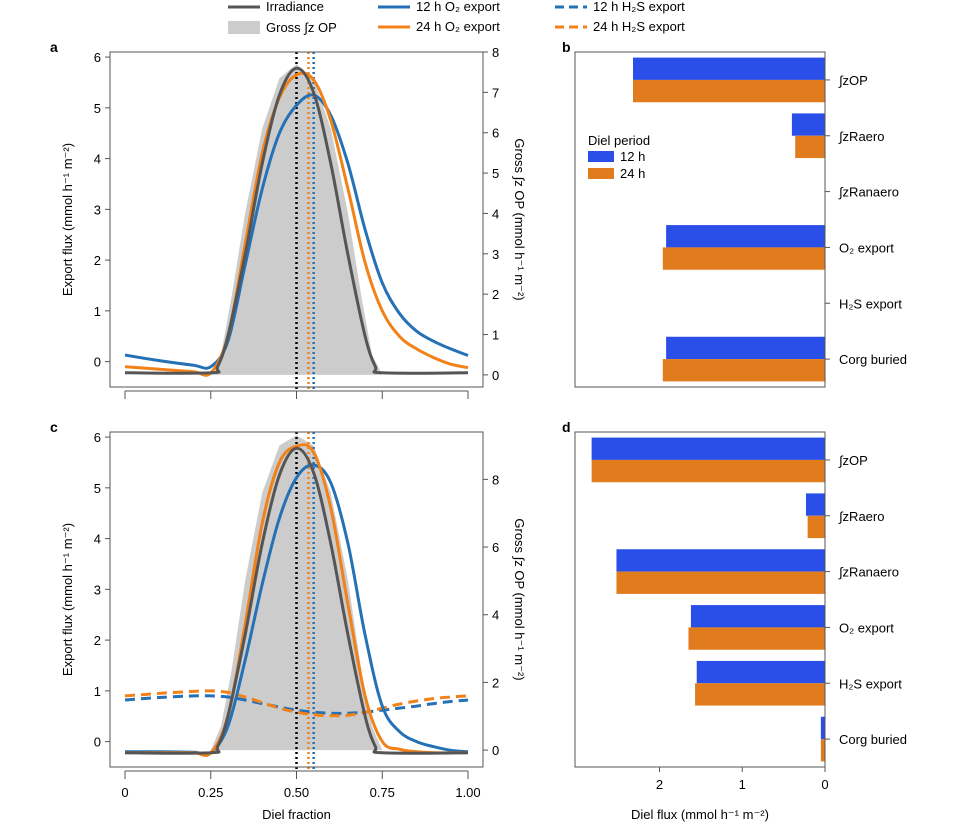 This screenshot has width=954, height=836. Describe the element at coordinates (495, 335) in the screenshot. I see `y2-tick-label: 1` at that location.